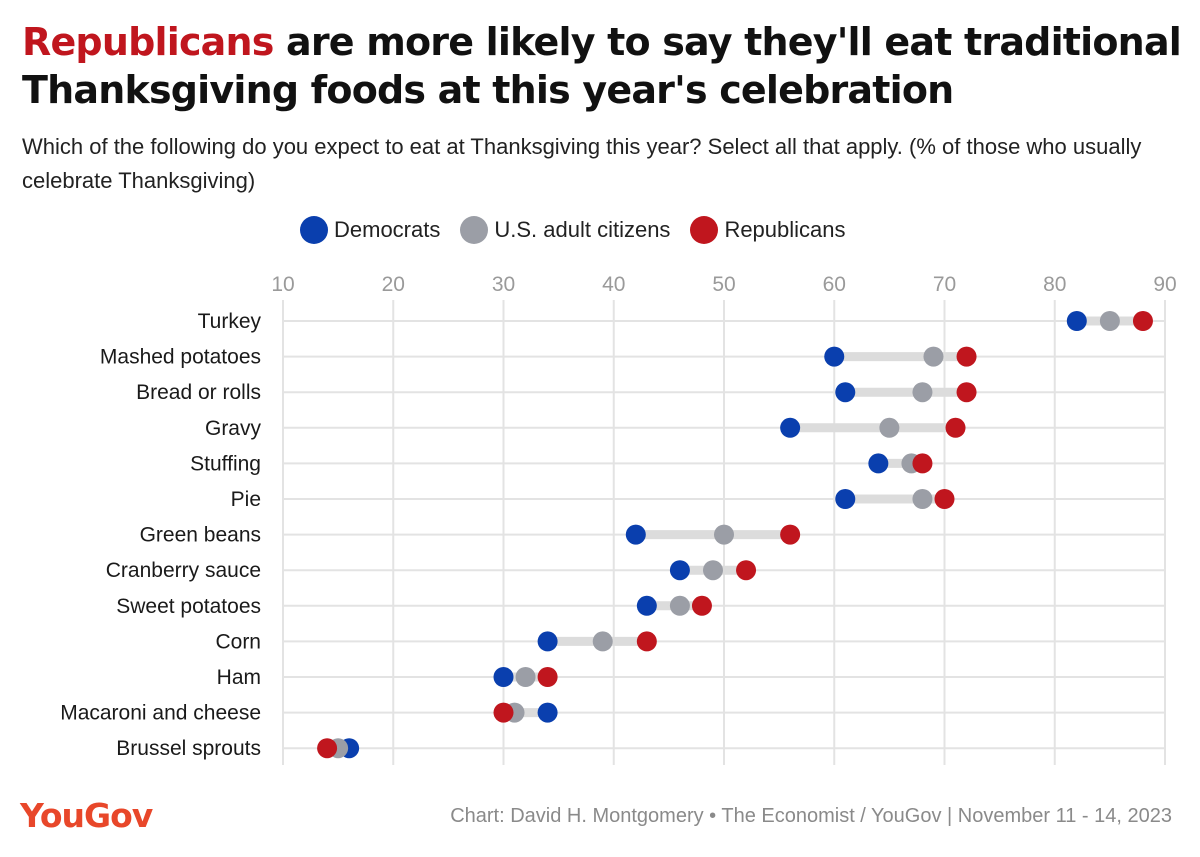  What do you see at coordinates (314, 230) in the screenshot?
I see `legend-swatch-democrats` at bounding box center [314, 230].